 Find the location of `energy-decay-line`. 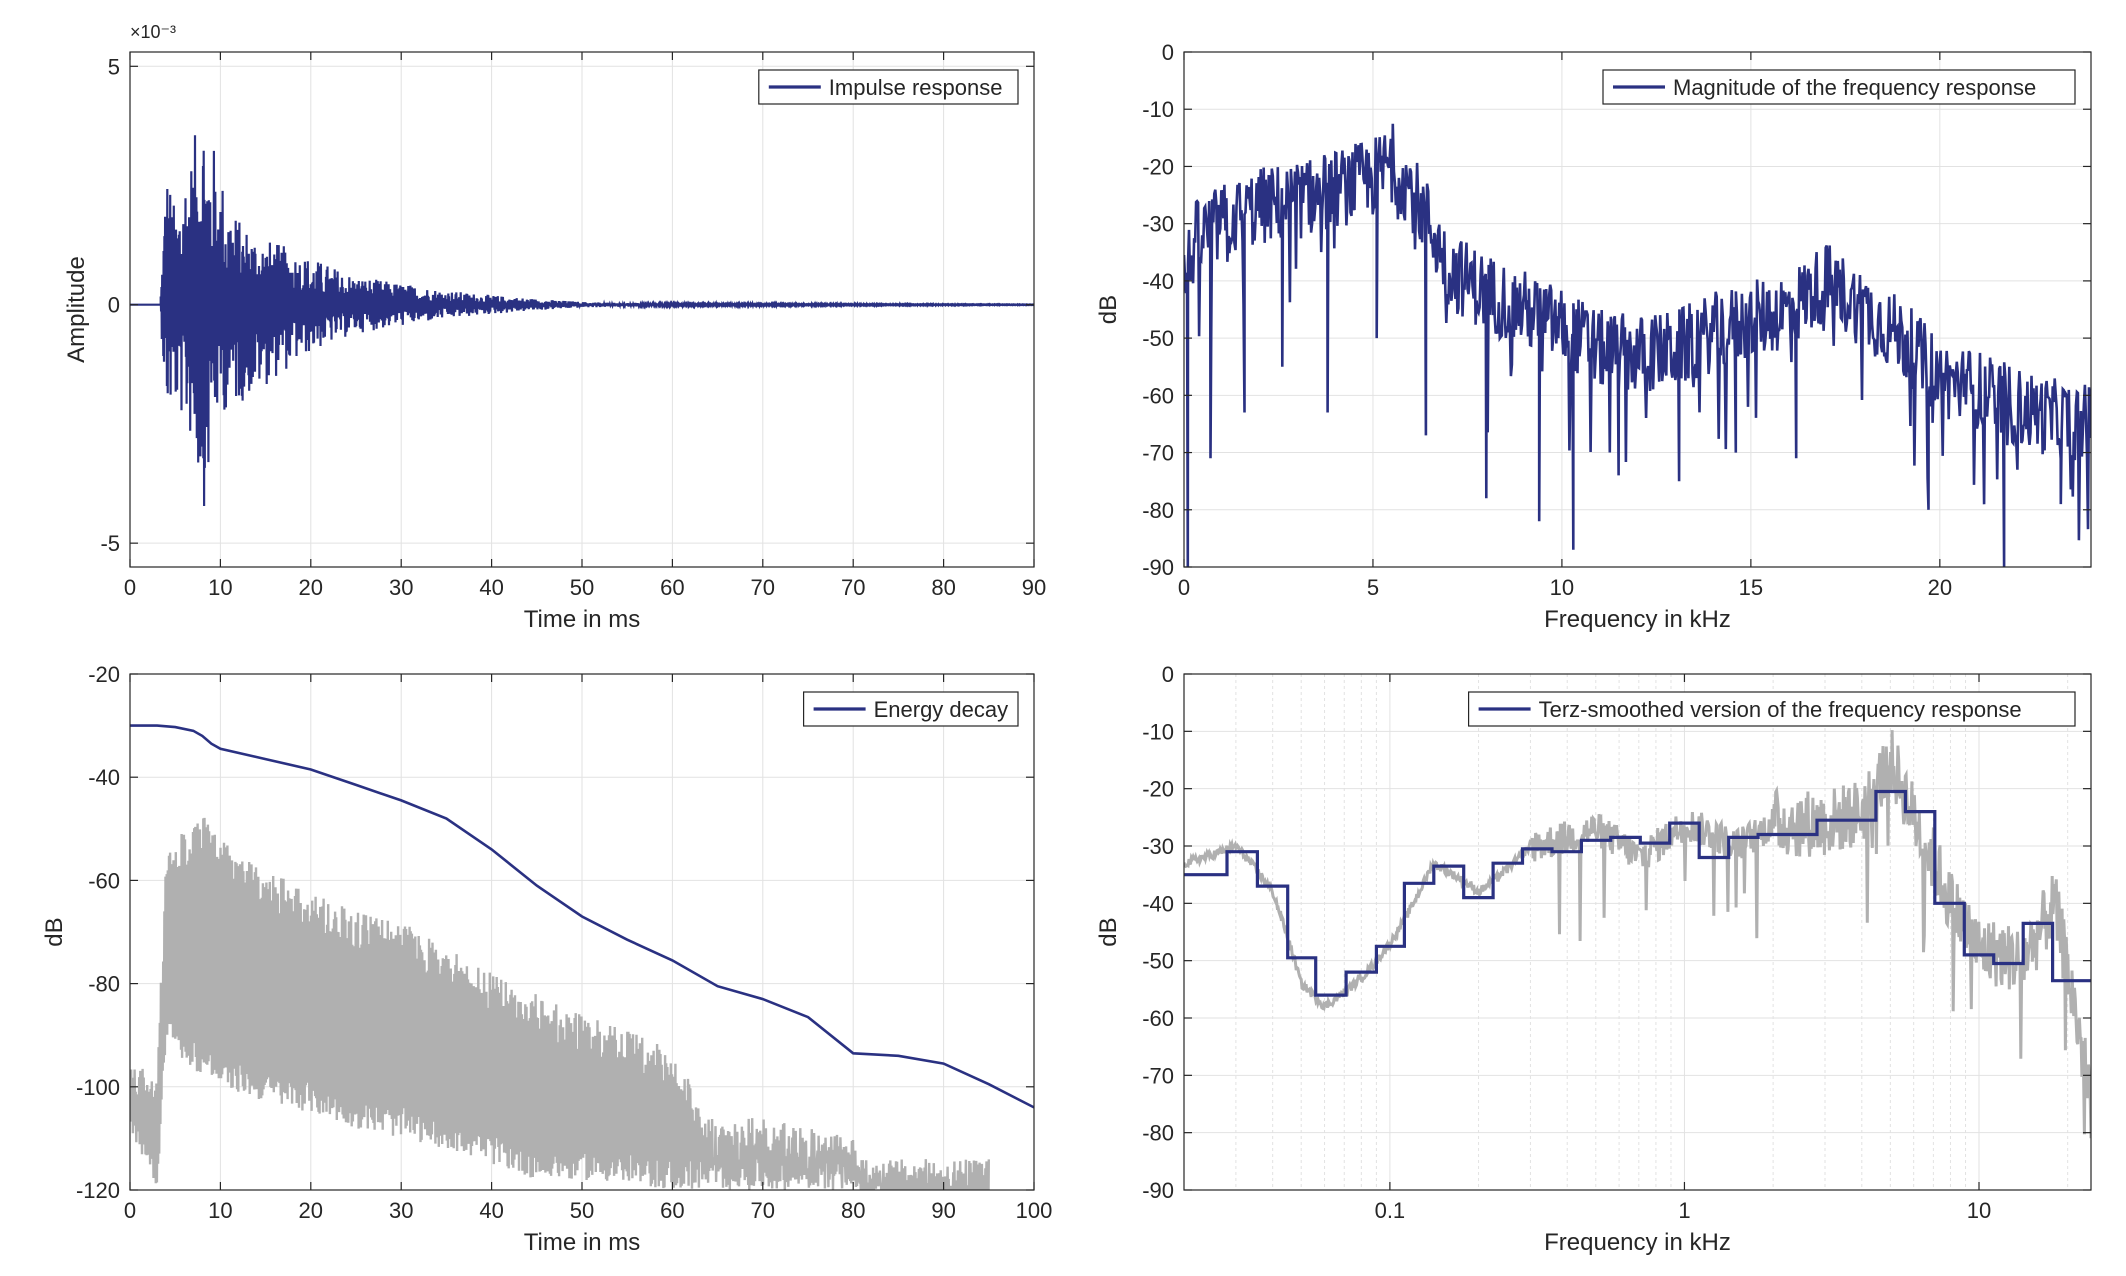

energy-decay-line is located at coordinates (582, 916).